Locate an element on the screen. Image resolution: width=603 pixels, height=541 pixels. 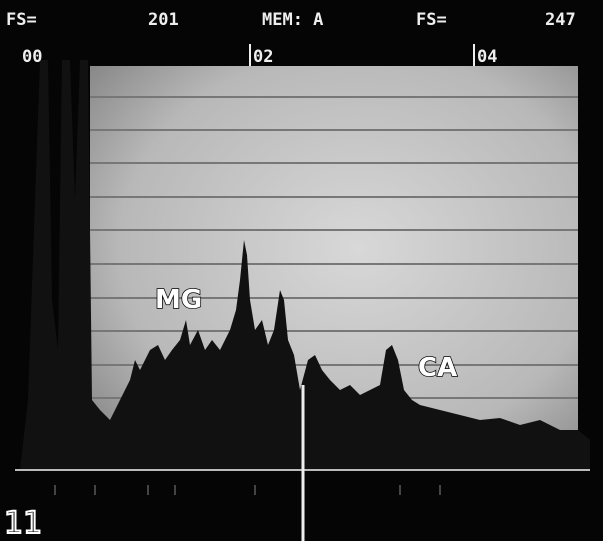
channel-ticks is located at coordinates (247, 490).